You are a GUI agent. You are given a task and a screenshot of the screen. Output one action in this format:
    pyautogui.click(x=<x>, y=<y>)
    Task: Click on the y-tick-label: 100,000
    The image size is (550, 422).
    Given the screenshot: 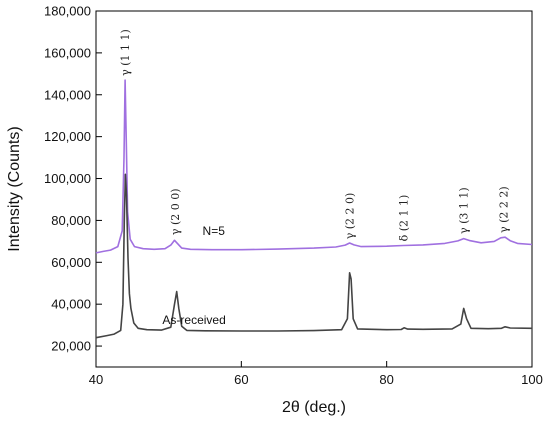 What is the action you would take?
    pyautogui.click(x=67, y=178)
    